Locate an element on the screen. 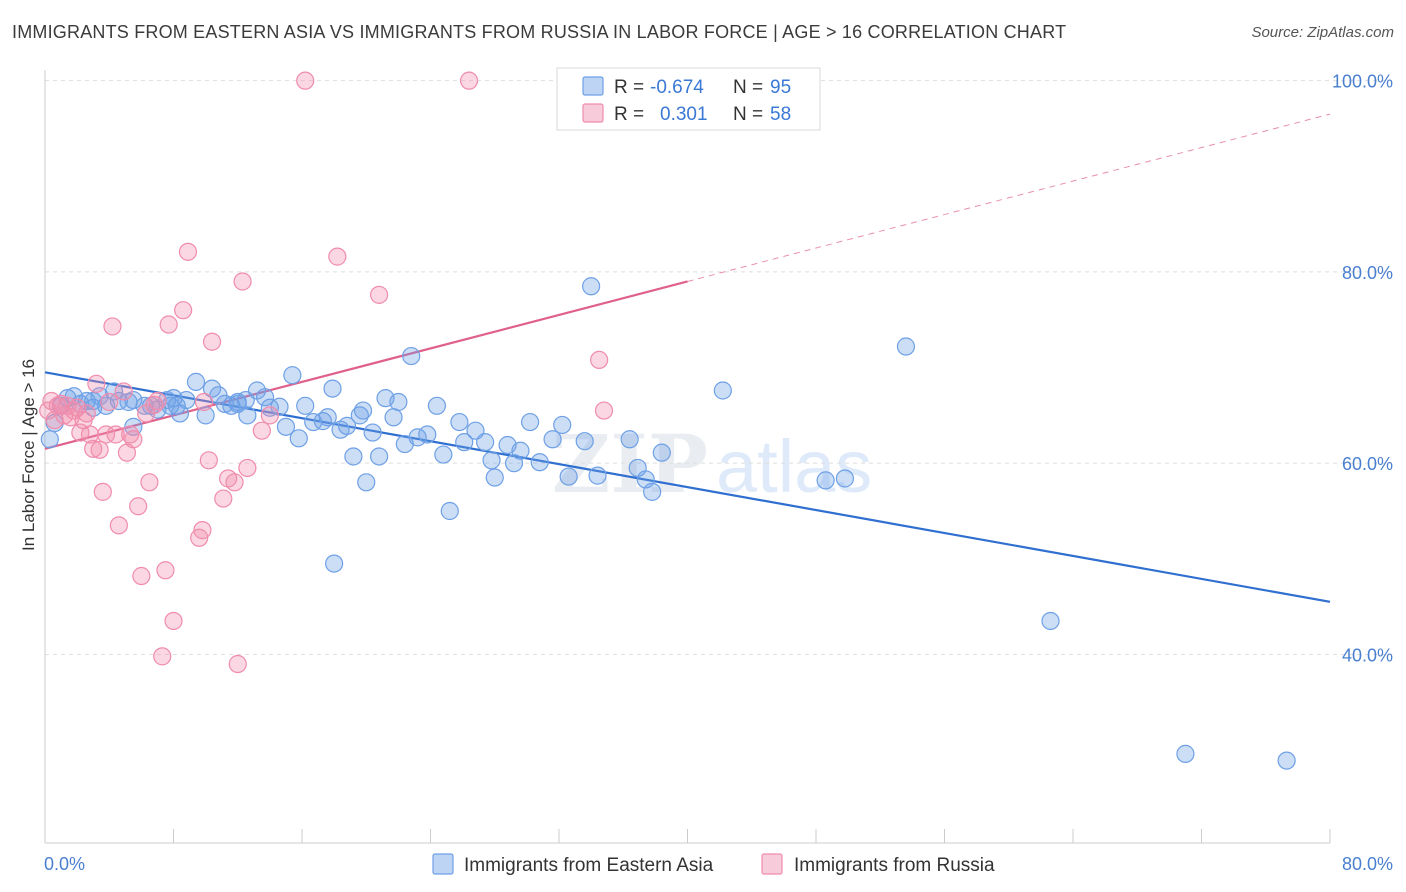 This screenshot has width=1406, height=892. stats-legend-swatch-eastern-asia is located at coordinates (593, 86).